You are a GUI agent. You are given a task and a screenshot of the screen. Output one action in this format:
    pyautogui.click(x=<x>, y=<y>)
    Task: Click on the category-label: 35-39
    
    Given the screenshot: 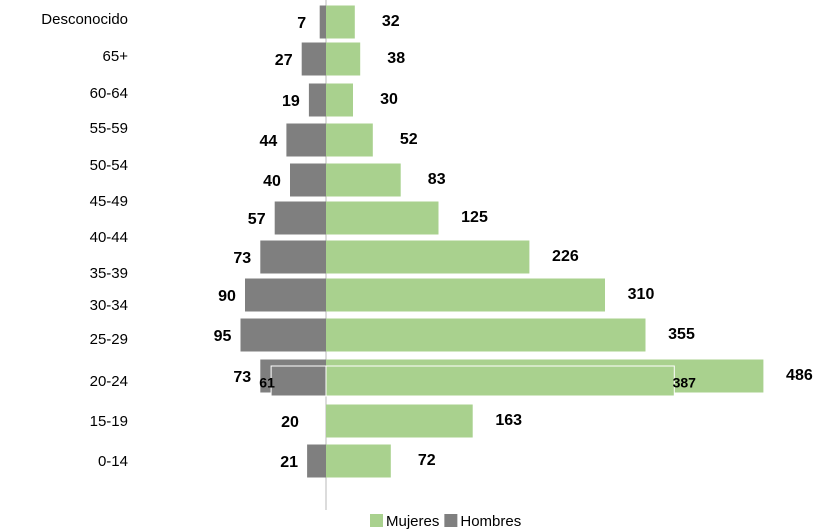 What is the action you would take?
    pyautogui.click(x=109, y=273)
    